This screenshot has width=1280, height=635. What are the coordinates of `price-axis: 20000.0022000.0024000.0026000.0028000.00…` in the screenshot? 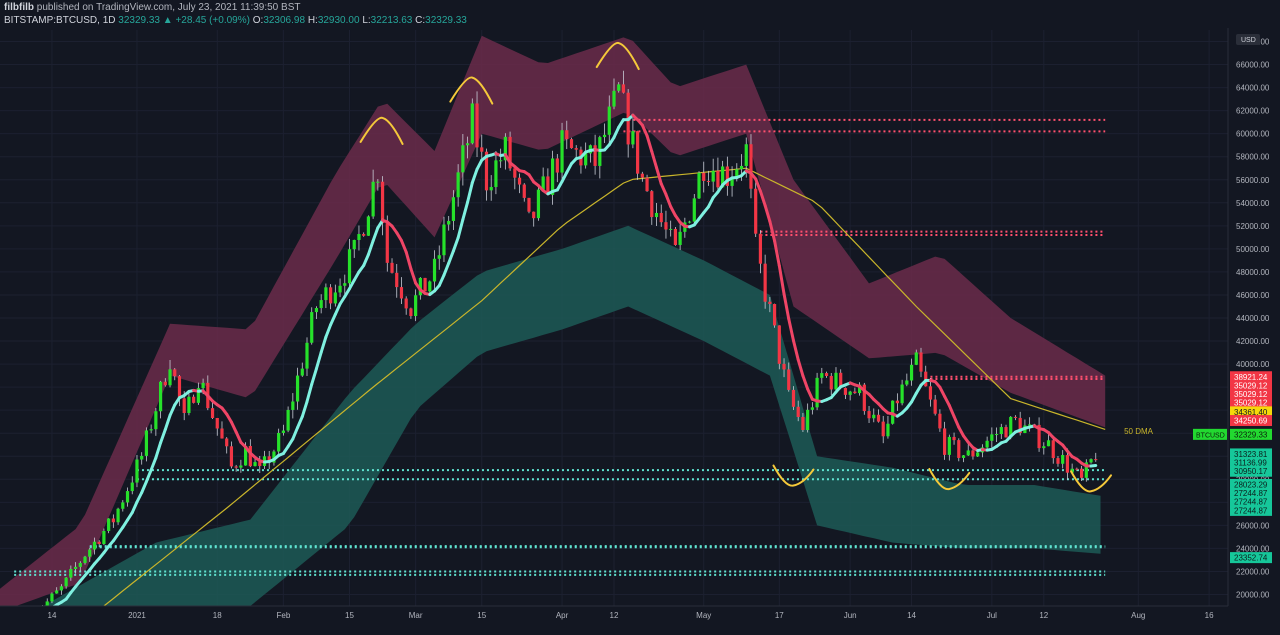 It's located at (1236, 329).